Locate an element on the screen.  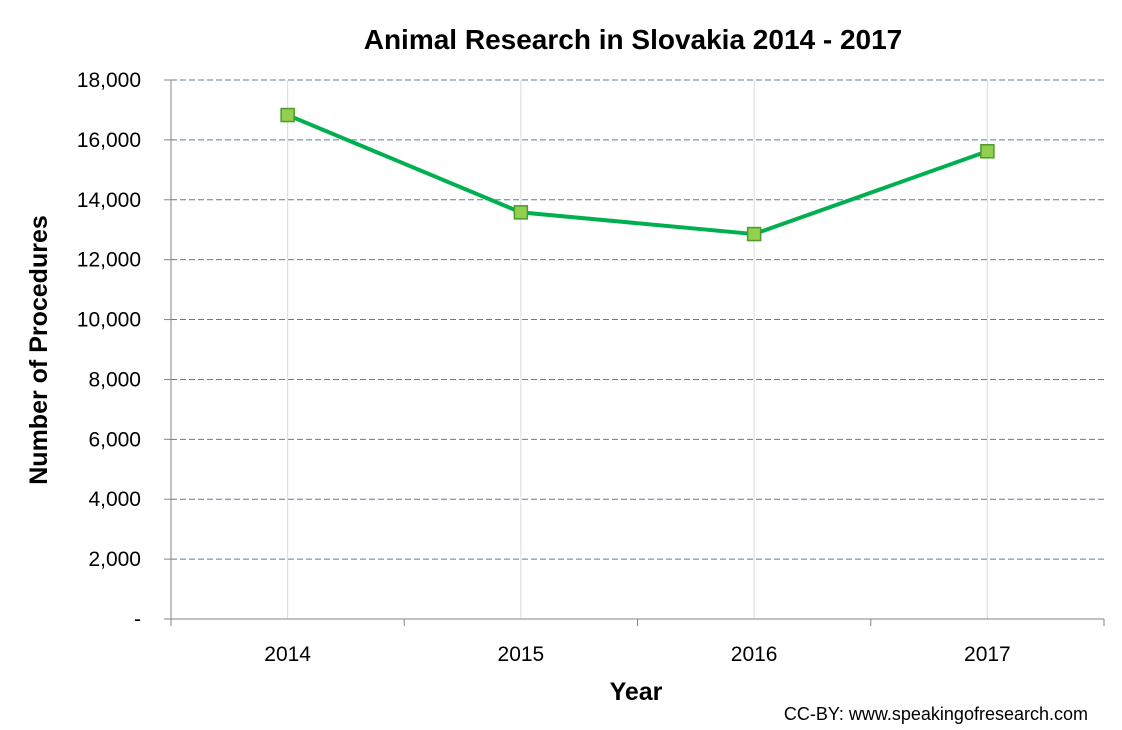
y-tick-label: 18,000 is located at coordinates (109, 80).